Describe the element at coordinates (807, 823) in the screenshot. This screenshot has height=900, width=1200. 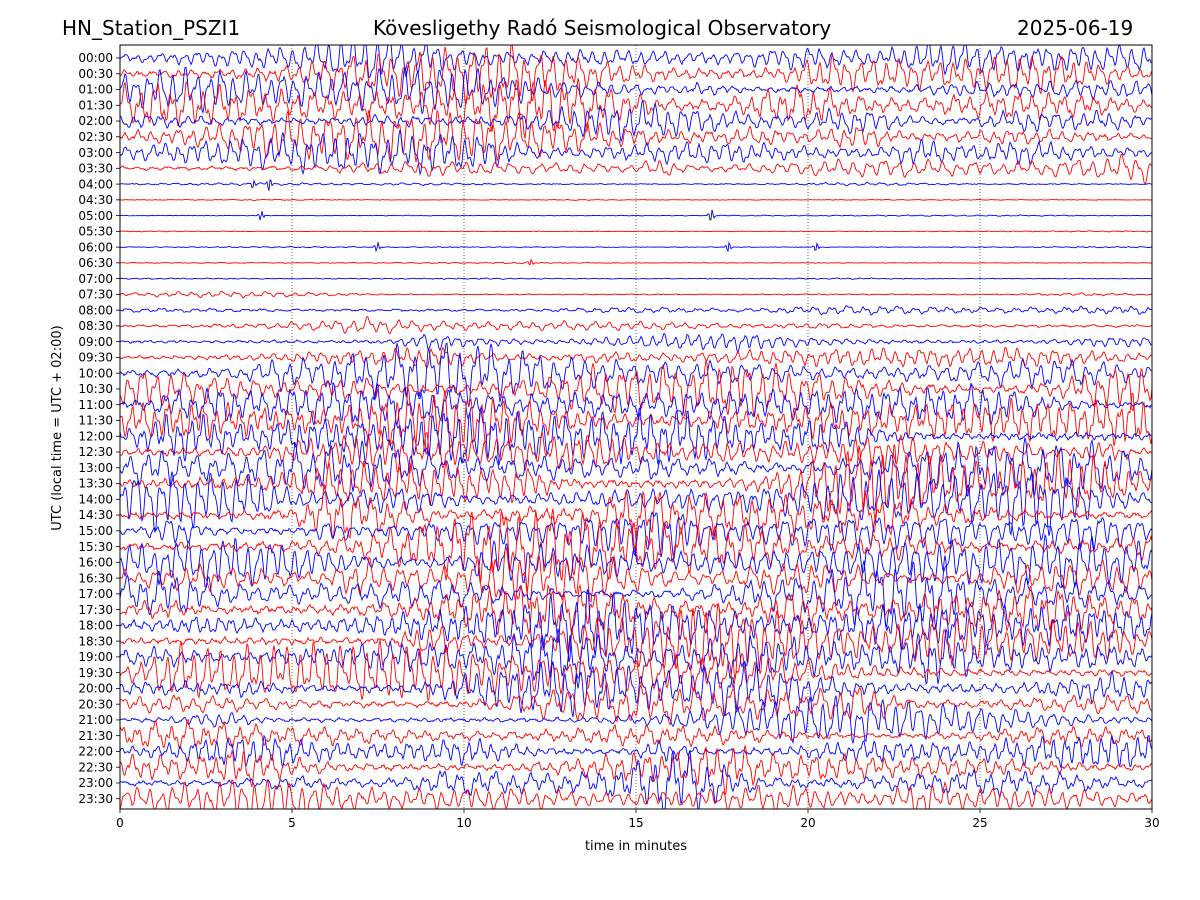
I see `x-tick-label: 20` at that location.